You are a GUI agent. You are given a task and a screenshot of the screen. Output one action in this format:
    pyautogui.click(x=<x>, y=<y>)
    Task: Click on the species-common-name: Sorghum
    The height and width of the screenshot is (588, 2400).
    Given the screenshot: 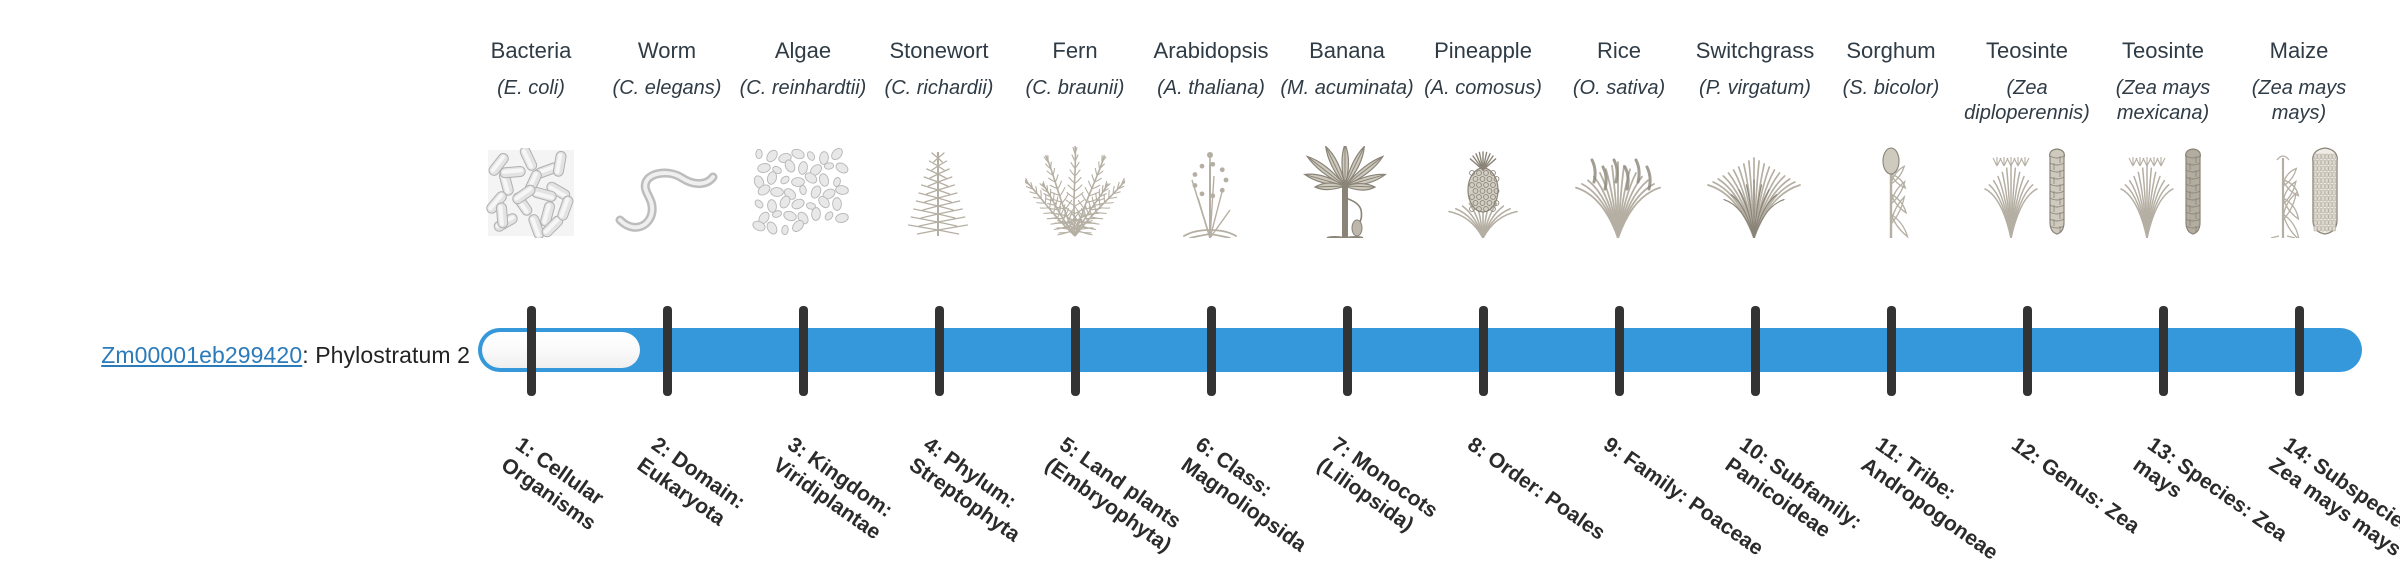 What is the action you would take?
    pyautogui.click(x=1891, y=50)
    